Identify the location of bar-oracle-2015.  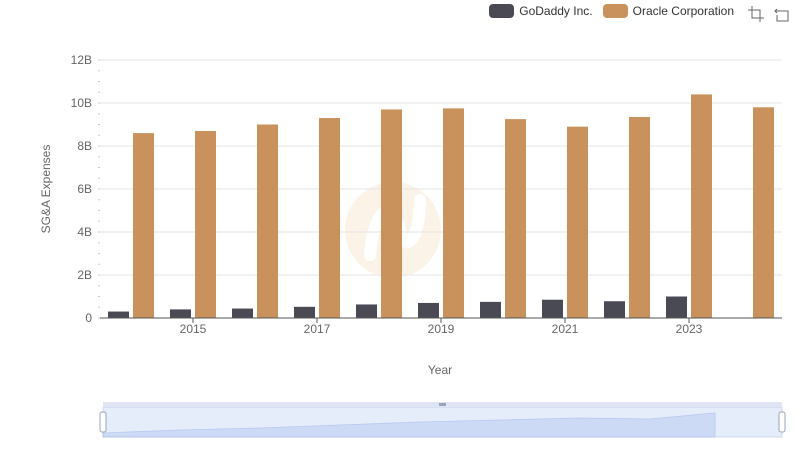
(205, 224).